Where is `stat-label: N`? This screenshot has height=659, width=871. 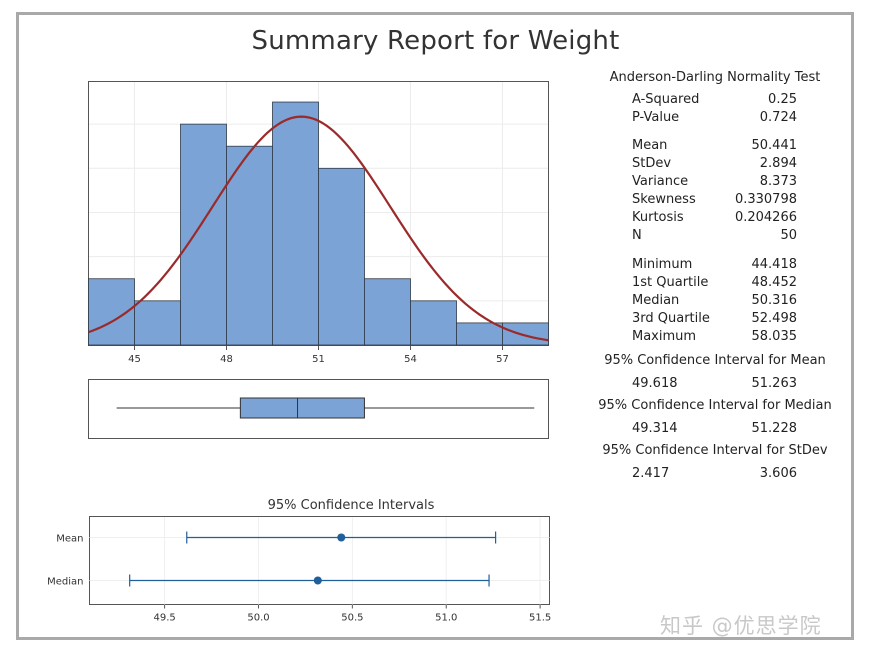 stat-label: N is located at coordinates (637, 235).